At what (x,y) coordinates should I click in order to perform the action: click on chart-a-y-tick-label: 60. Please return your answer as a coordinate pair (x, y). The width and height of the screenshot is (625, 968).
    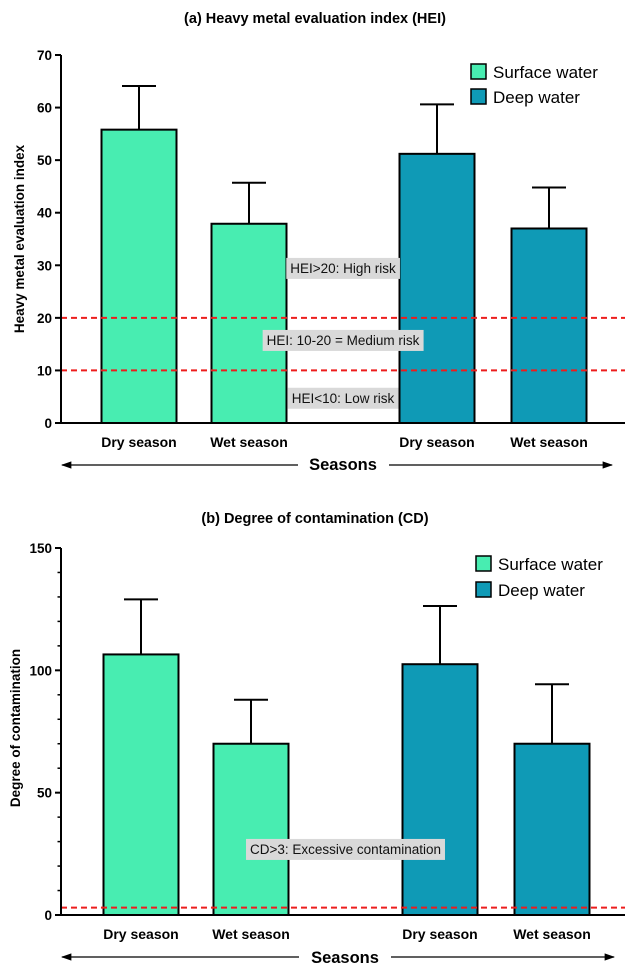
    Looking at the image, I should click on (44, 108).